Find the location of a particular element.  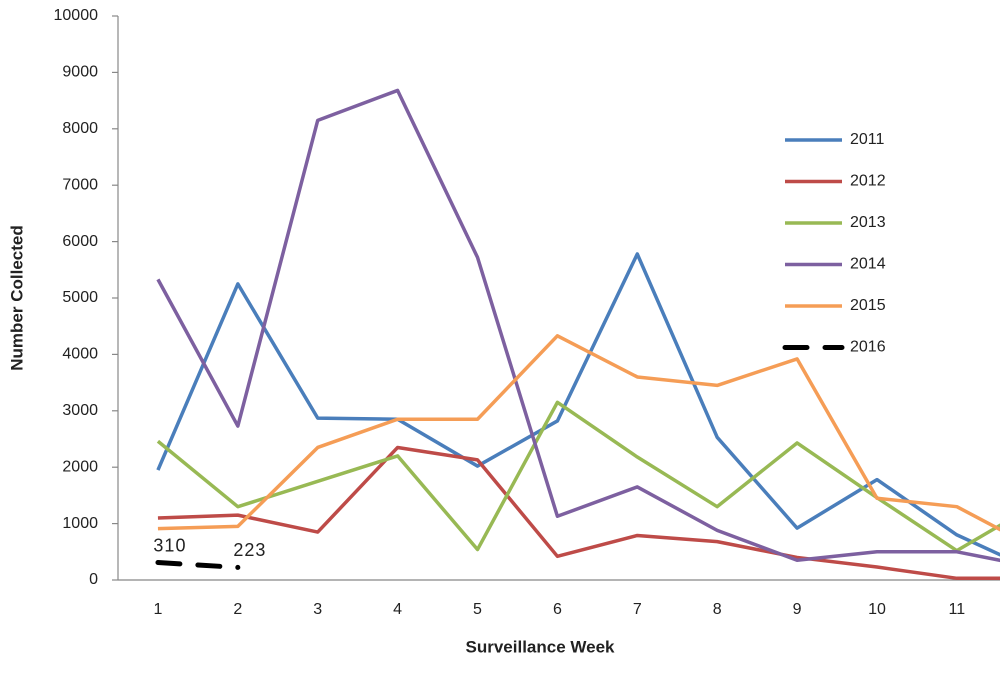

series-line is located at coordinates (198, 565).